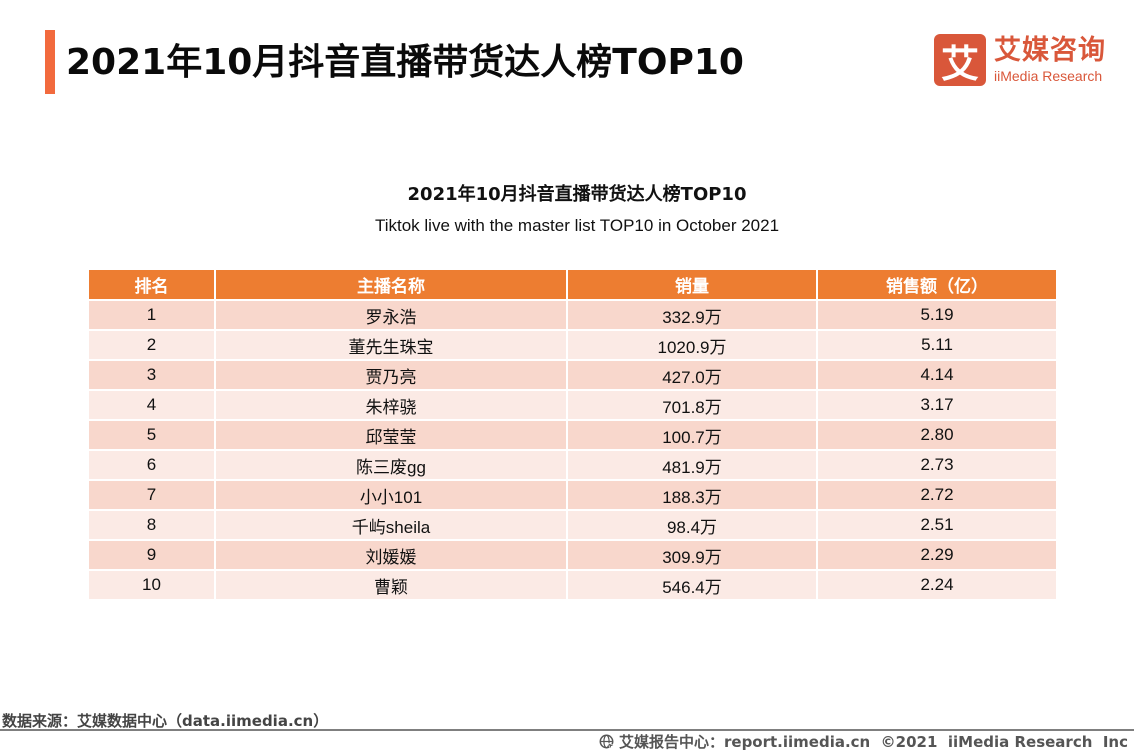 This screenshot has width=1134, height=756. What do you see at coordinates (937, 495) in the screenshot?
I see `cell-revenue: 2.72` at bounding box center [937, 495].